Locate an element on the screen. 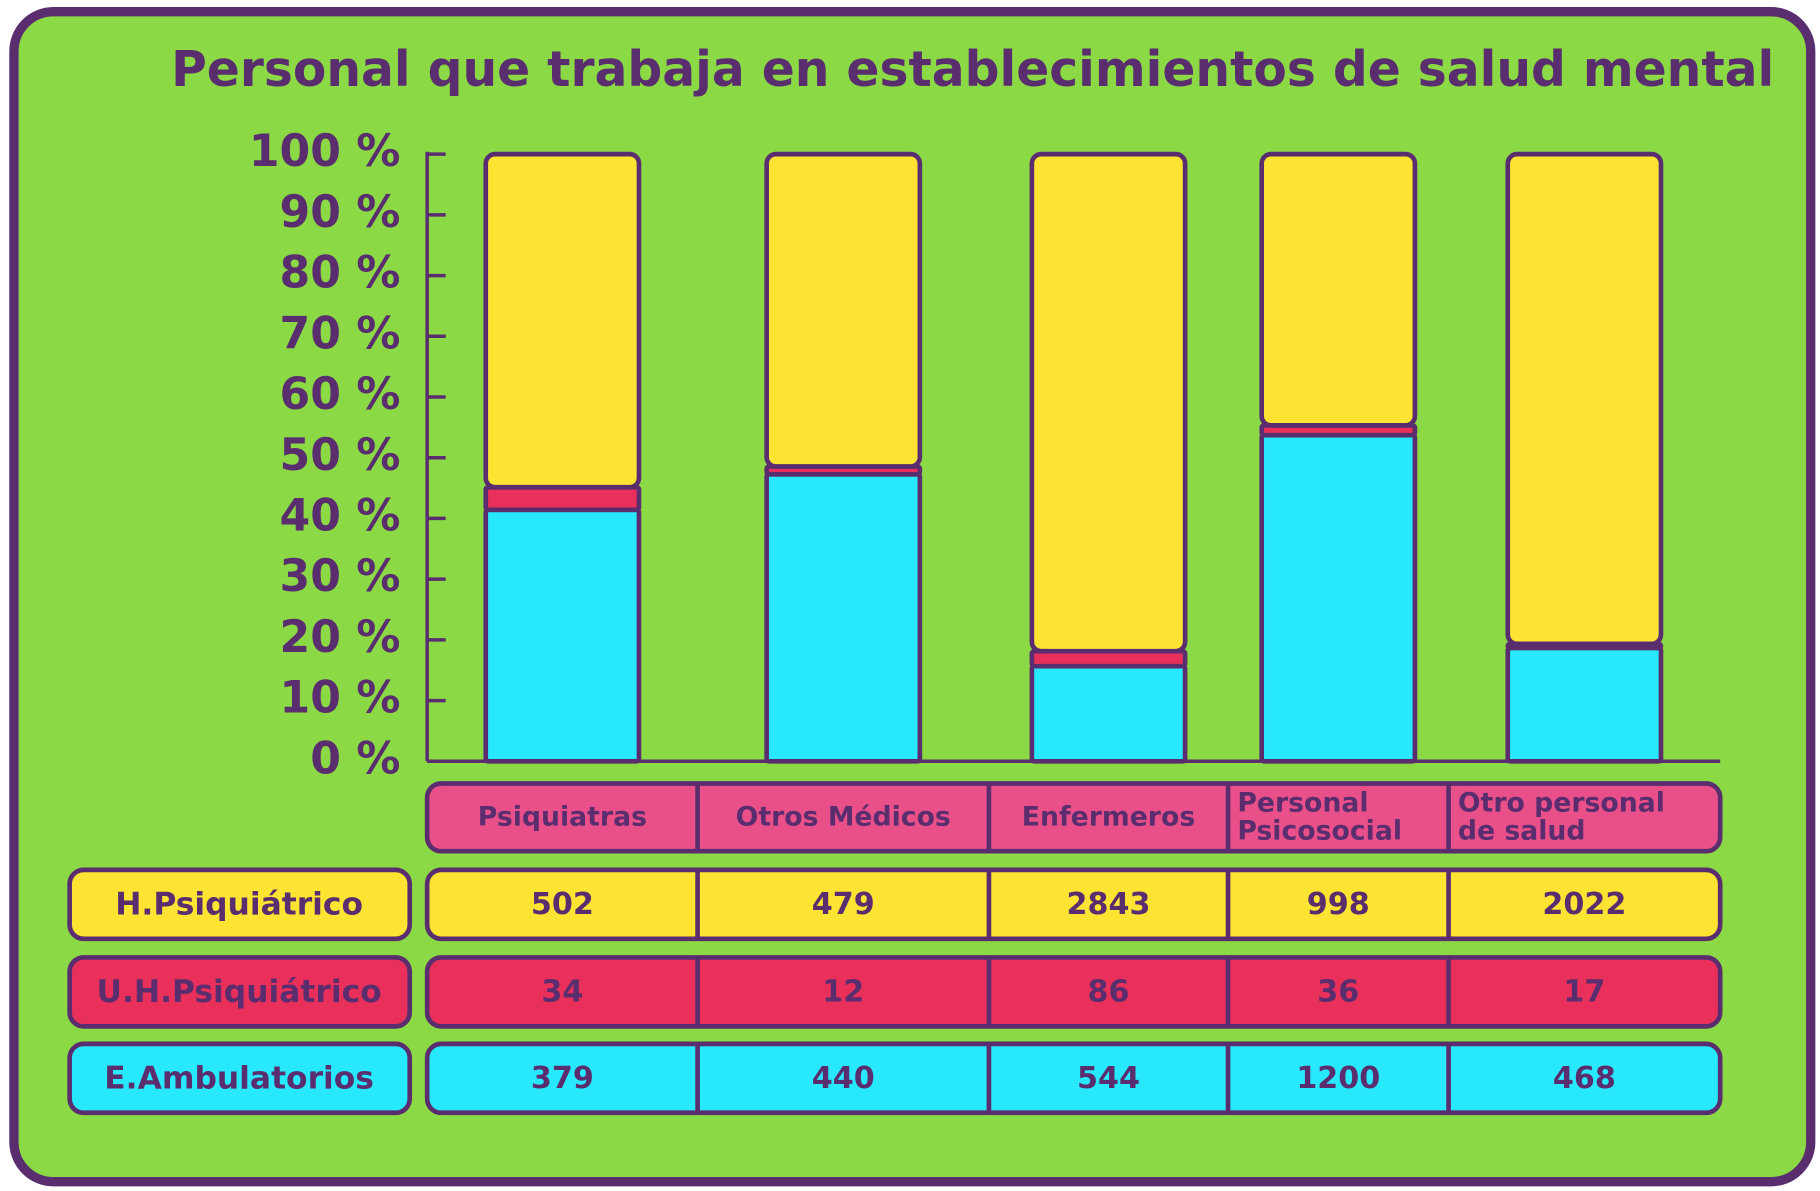  data-label: 34 is located at coordinates (562, 992).